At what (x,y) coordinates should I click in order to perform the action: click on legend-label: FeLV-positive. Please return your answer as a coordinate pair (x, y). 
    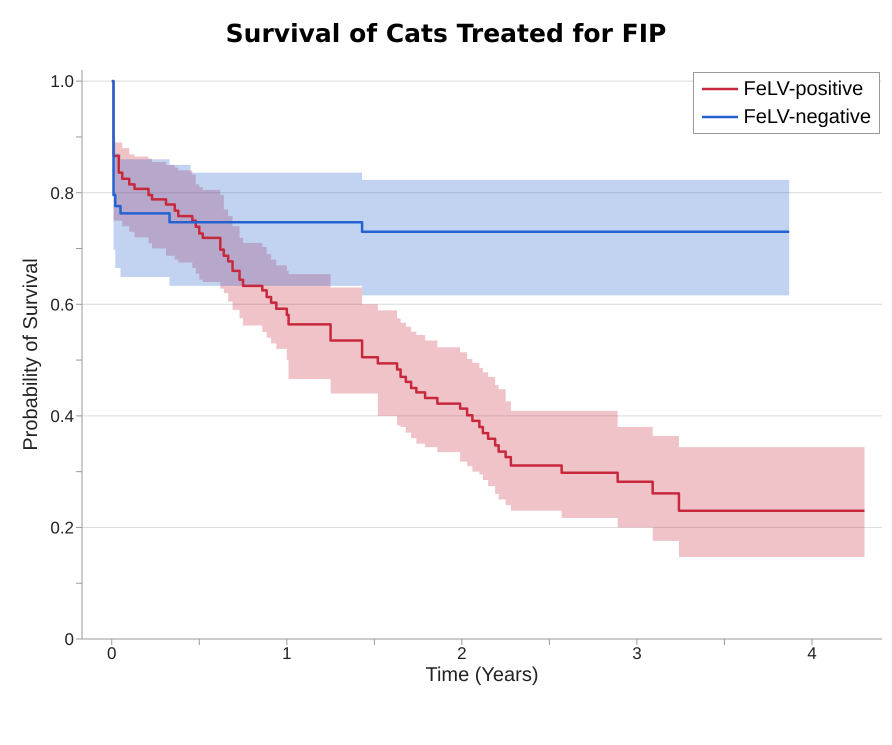
    Looking at the image, I should click on (804, 89).